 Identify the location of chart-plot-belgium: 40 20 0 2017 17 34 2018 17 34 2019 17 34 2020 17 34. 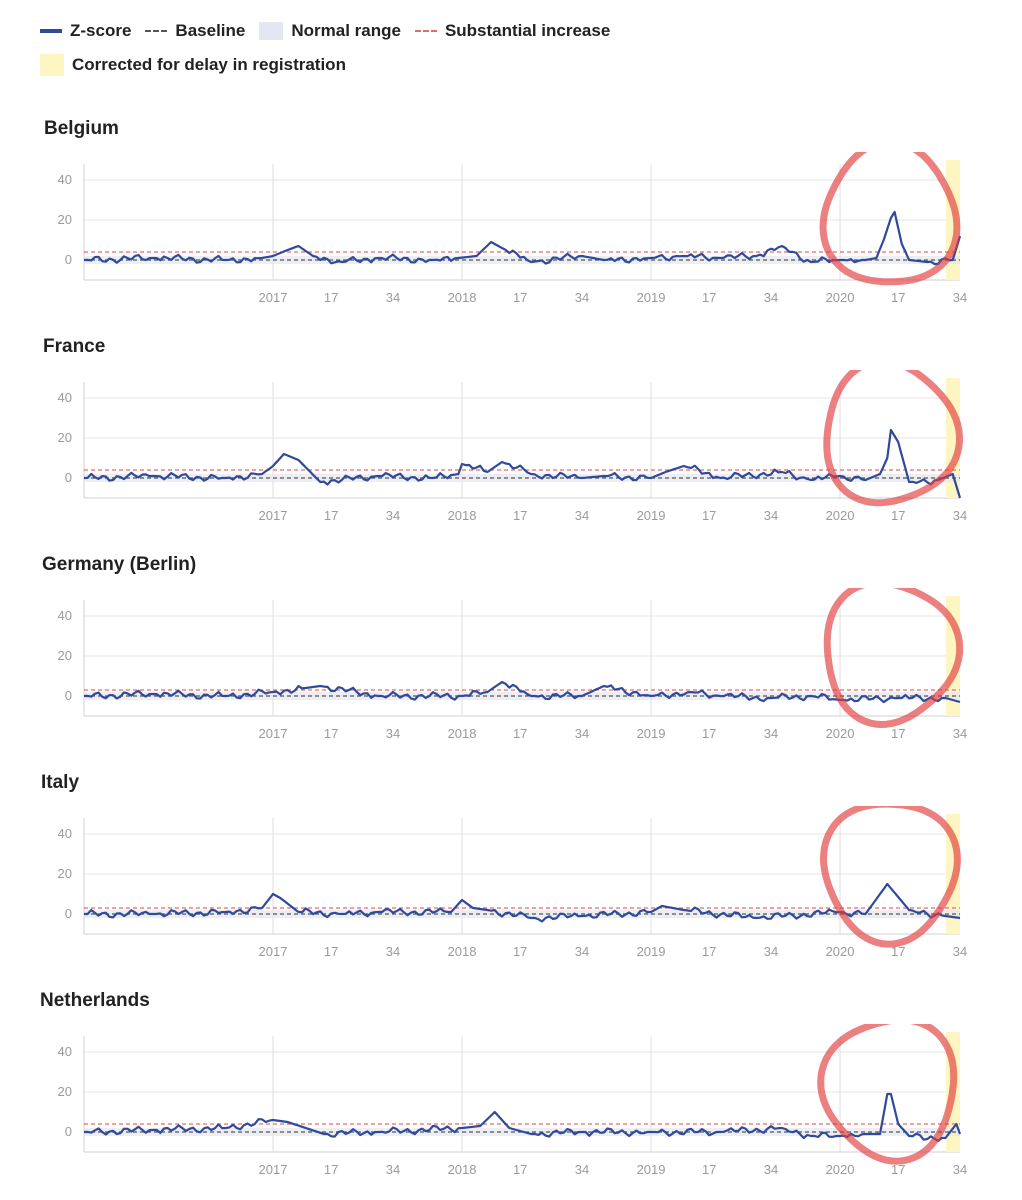
(512, 228).